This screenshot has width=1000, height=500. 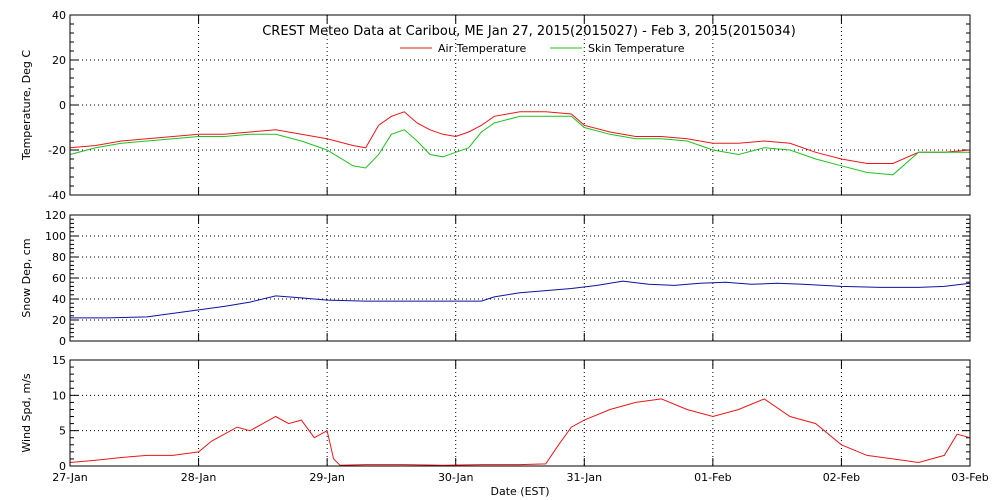 I want to click on legend: Air Temperature Skin Temperature, so click(x=542, y=48).